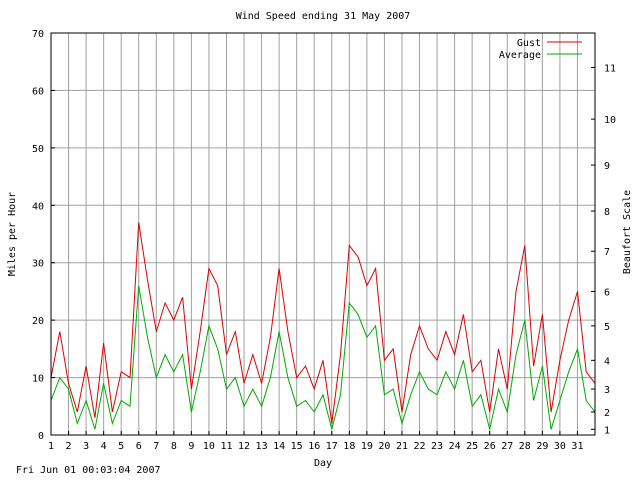 The height and width of the screenshot is (480, 640). I want to click on x-tick-label: 27, so click(507, 446).